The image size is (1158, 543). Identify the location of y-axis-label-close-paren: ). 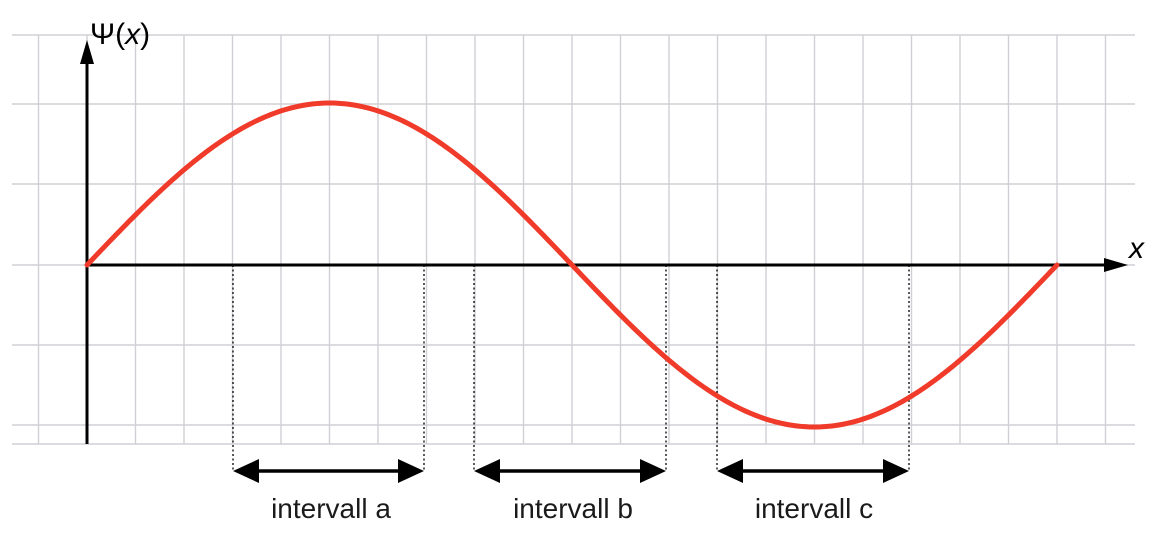
(145, 34).